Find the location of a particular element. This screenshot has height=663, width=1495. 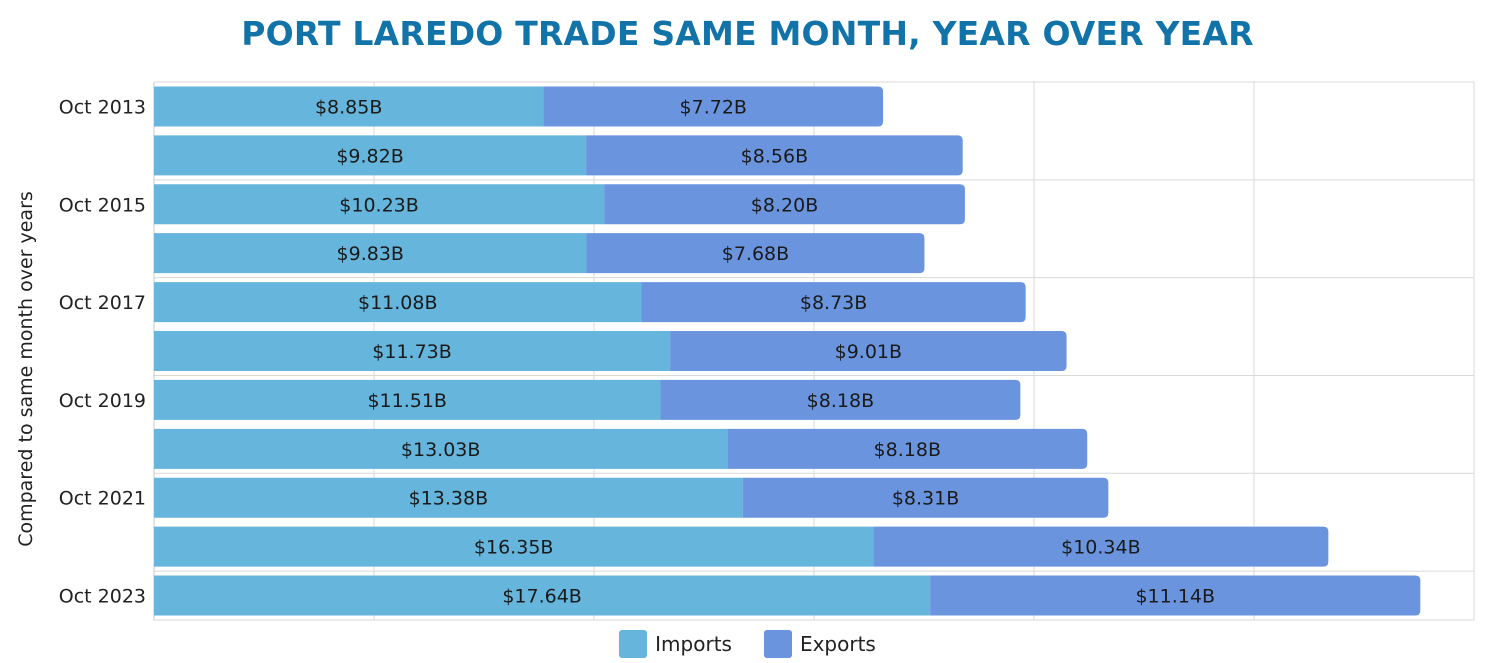

y-axis-title: Compared to same month over years is located at coordinates (26, 369).